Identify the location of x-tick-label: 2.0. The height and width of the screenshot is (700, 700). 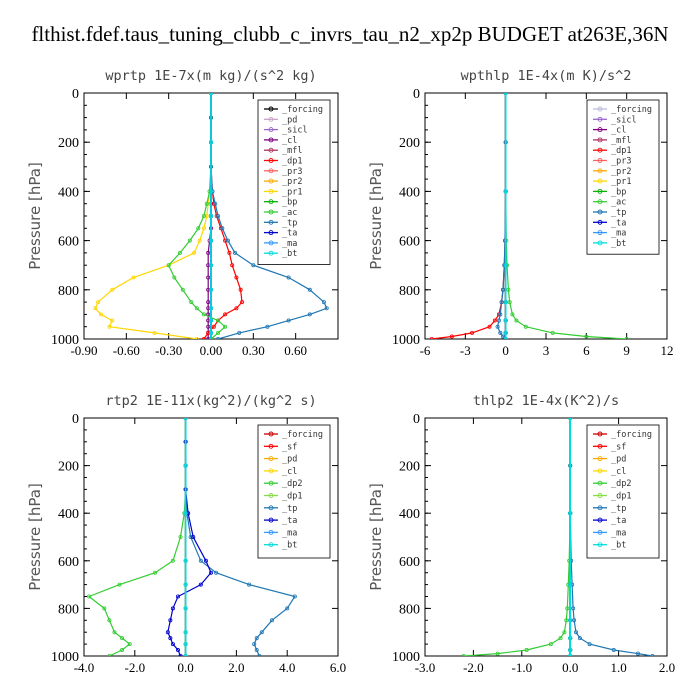
(236, 667).